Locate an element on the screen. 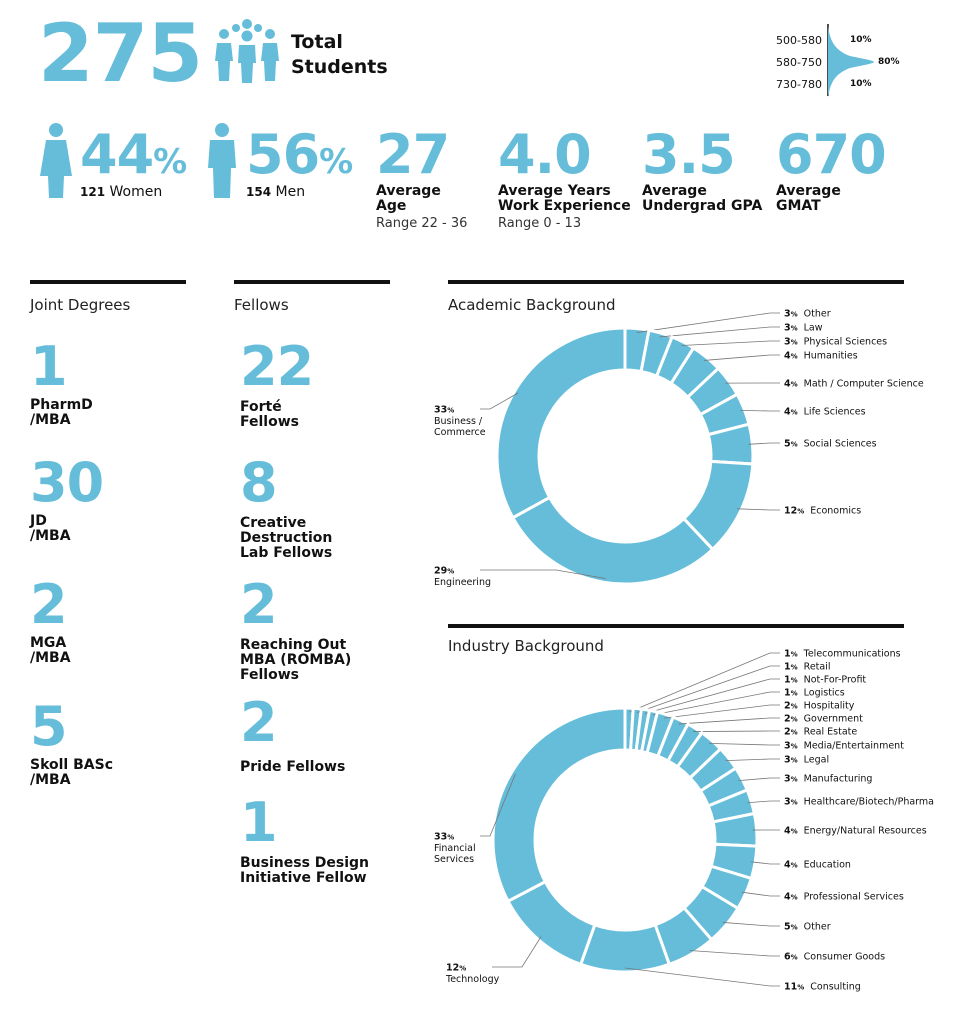 The width and height of the screenshot is (970, 1024). label-real-estate: 2% Real Estate is located at coordinates (774, 732).